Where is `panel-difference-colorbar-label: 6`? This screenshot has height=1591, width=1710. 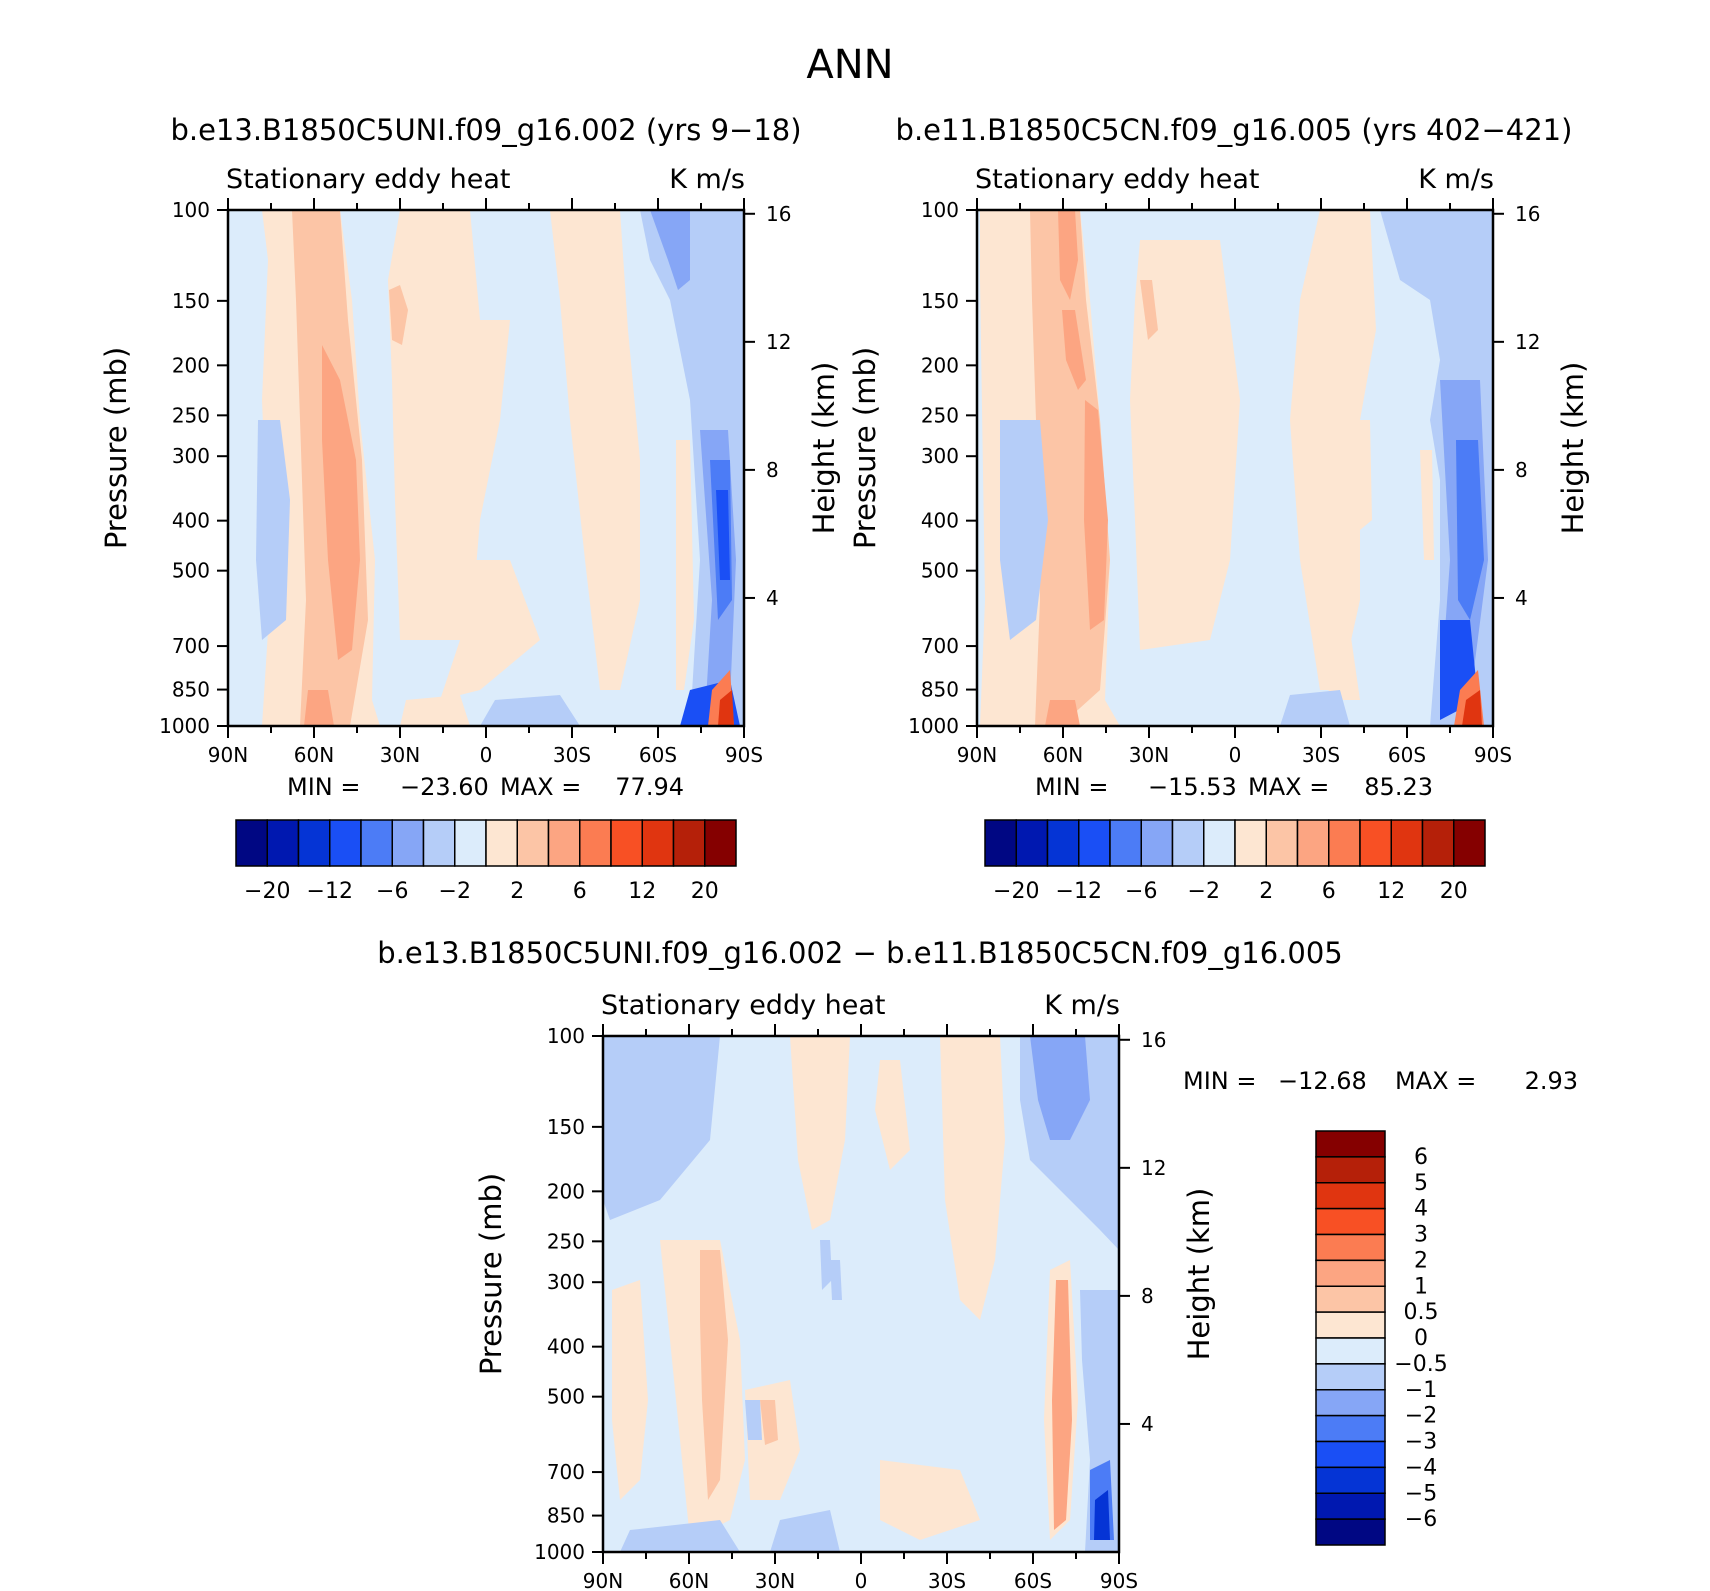 panel-difference-colorbar-label: 6 is located at coordinates (1421, 1157).